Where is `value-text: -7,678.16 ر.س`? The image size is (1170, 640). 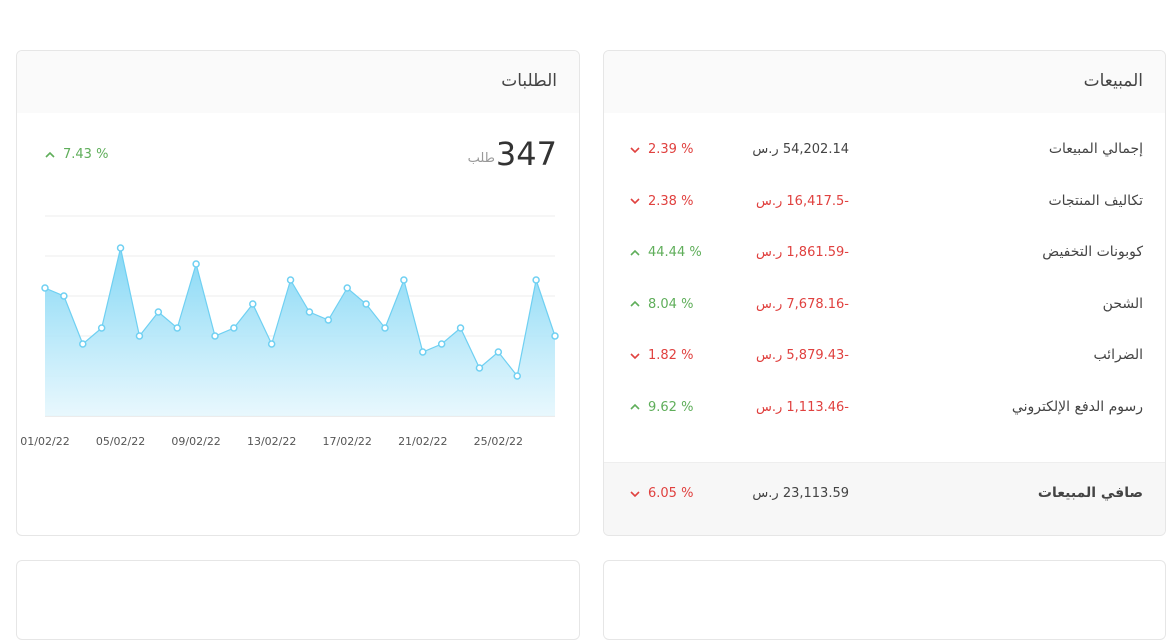
value-text: -7,678.16 ر.س is located at coordinates (802, 304).